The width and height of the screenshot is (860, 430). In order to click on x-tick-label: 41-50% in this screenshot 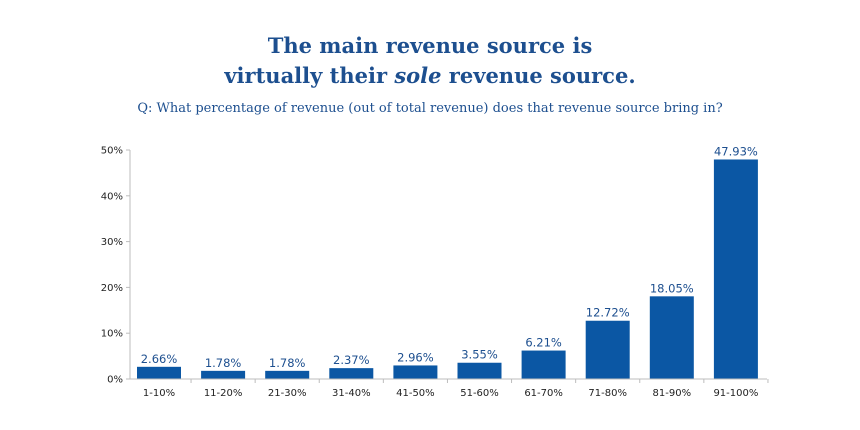, I will do `click(415, 393)`.